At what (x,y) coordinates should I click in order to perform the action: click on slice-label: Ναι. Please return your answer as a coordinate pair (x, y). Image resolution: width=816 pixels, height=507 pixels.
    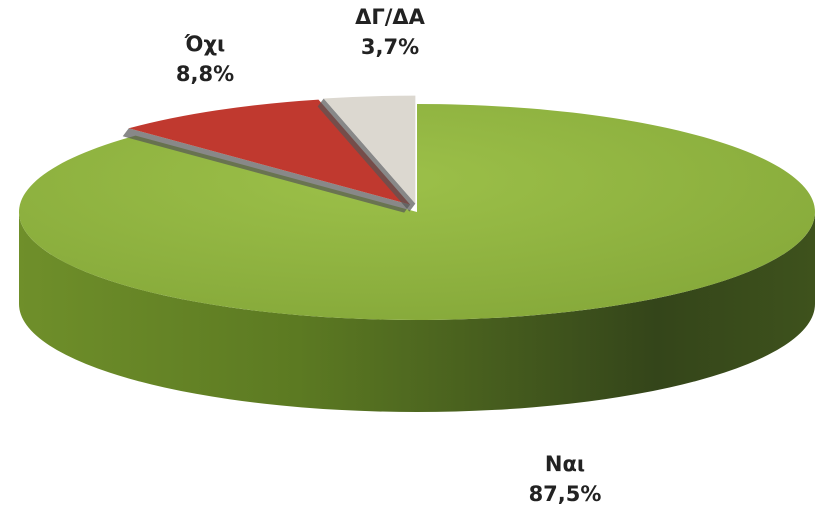
    Looking at the image, I should click on (565, 464).